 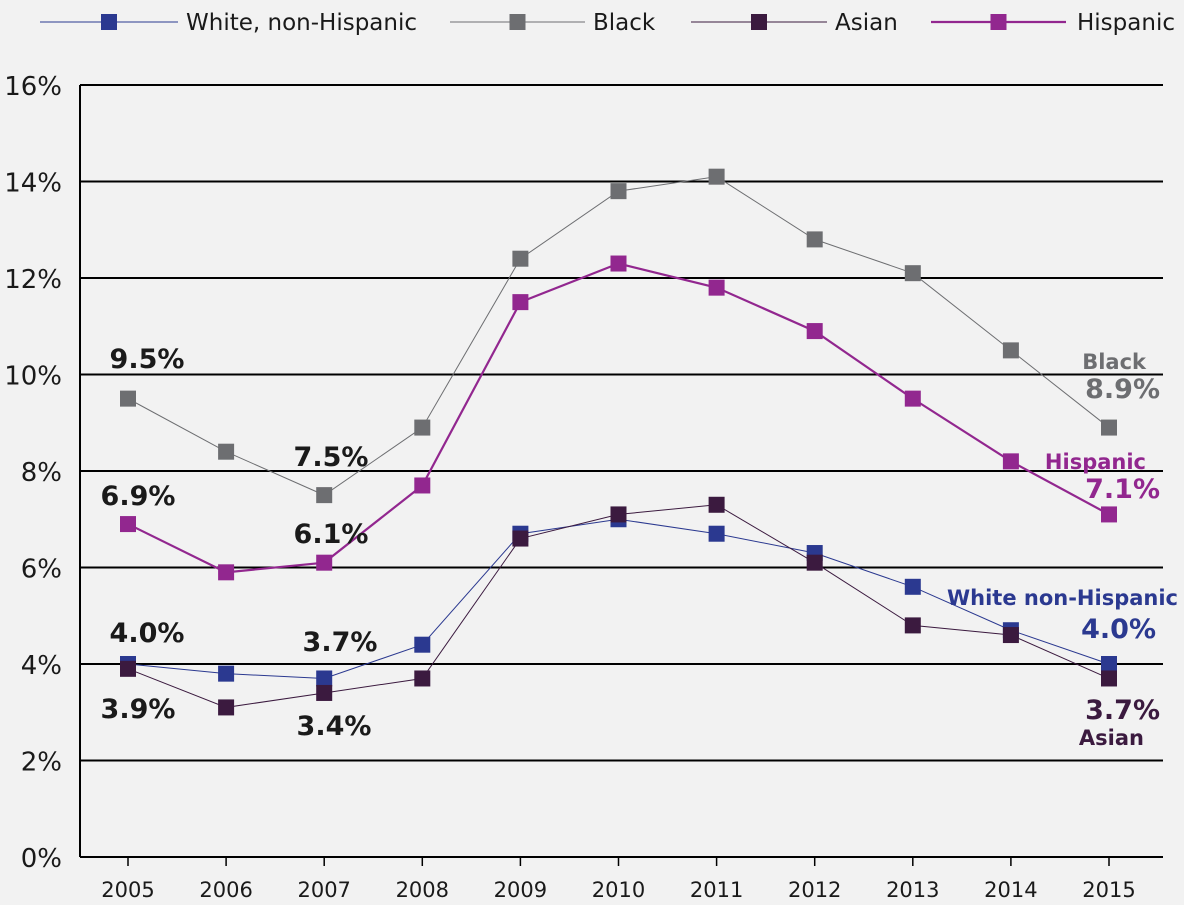 I want to click on x-tick-label: 2015, so click(x=1108, y=890).